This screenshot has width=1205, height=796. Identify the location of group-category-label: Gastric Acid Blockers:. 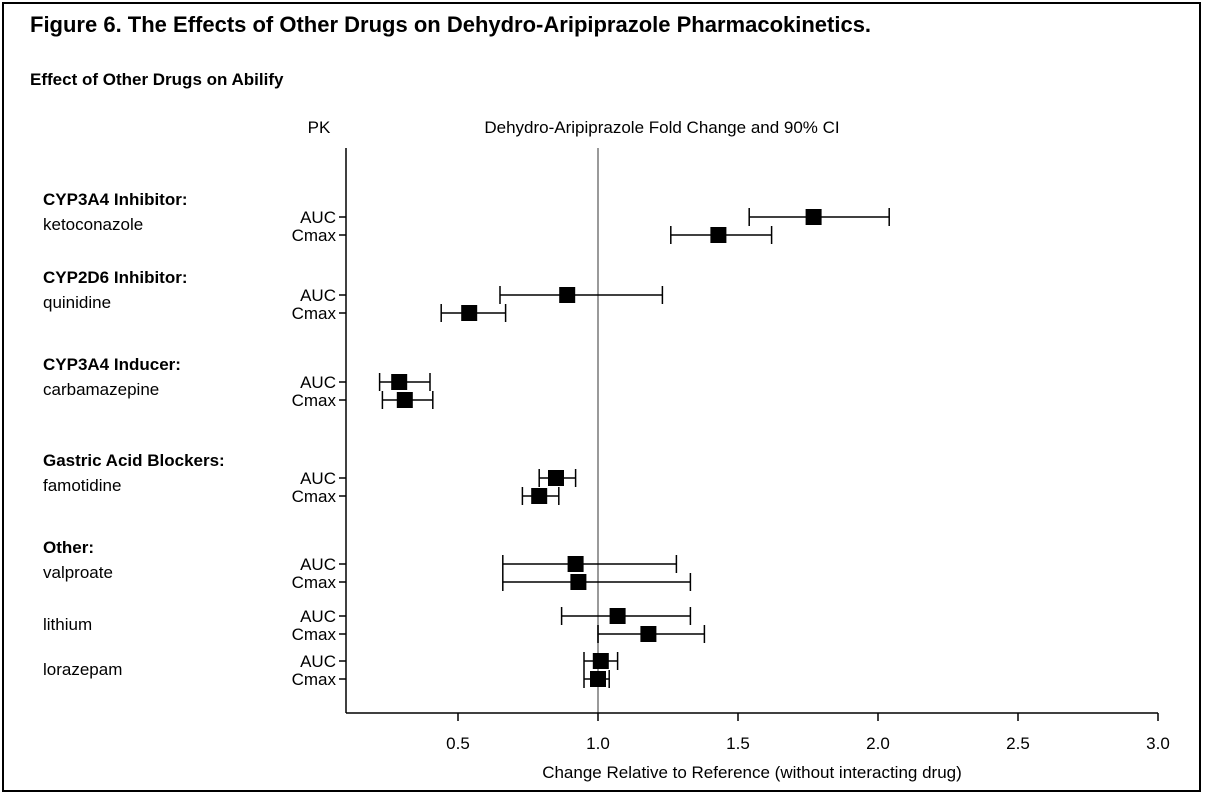
(134, 460).